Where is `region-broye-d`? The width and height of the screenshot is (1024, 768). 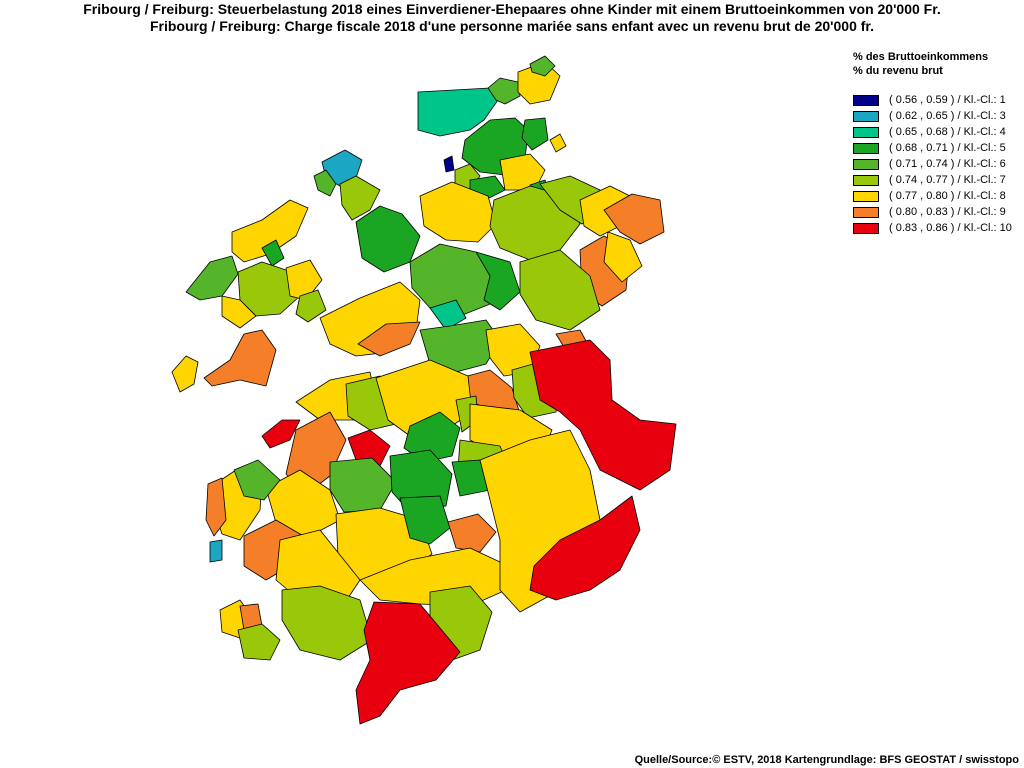
region-broye-d is located at coordinates (239, 312).